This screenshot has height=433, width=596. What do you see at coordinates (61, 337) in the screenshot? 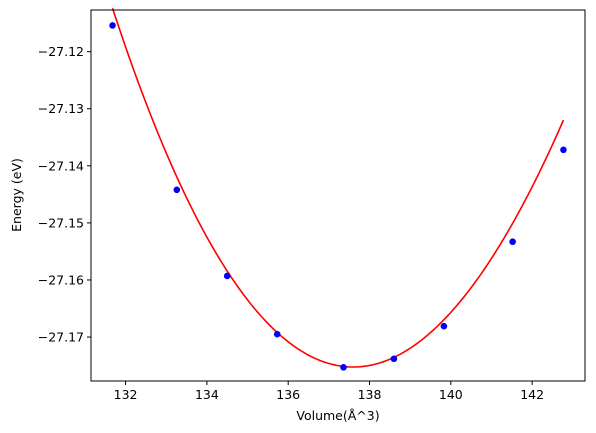
I see `y-tick-label: −27.17` at bounding box center [61, 337].